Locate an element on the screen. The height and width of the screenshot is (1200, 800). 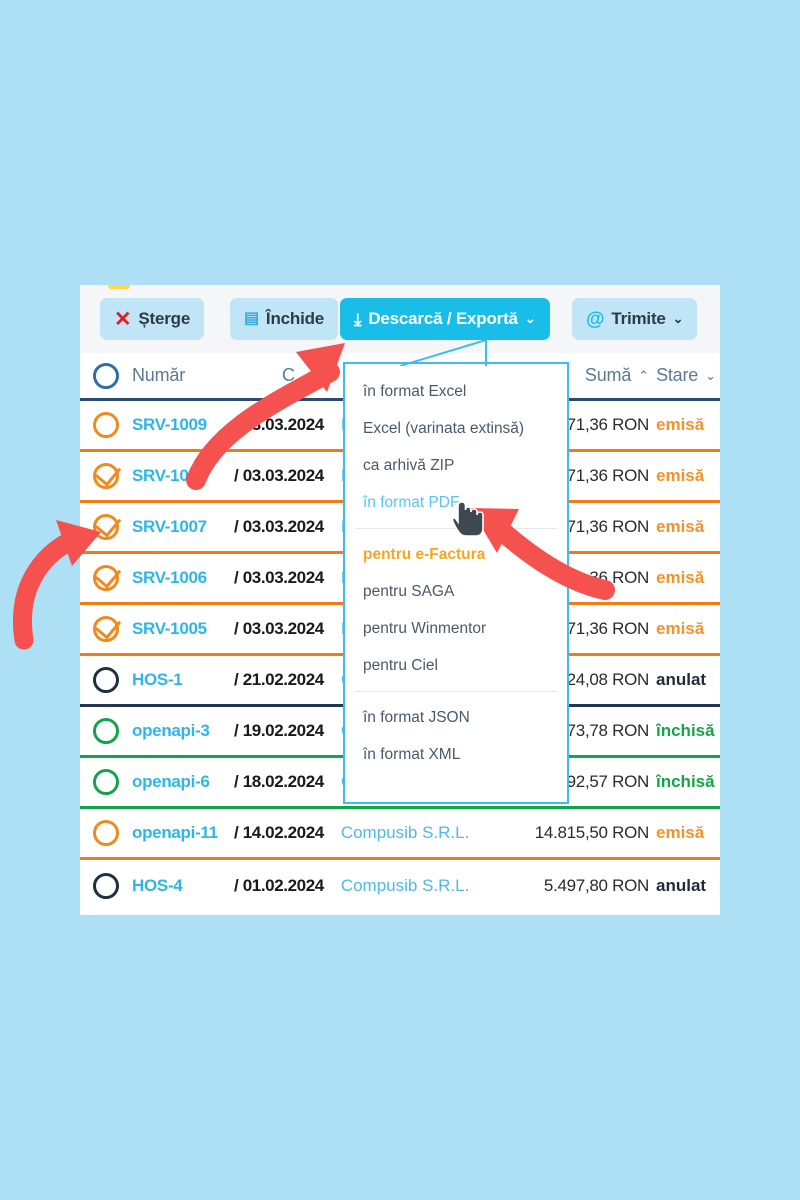
download-export-button: ⤓ Descarcă / Exportă ⌄ is located at coordinates (445, 319).